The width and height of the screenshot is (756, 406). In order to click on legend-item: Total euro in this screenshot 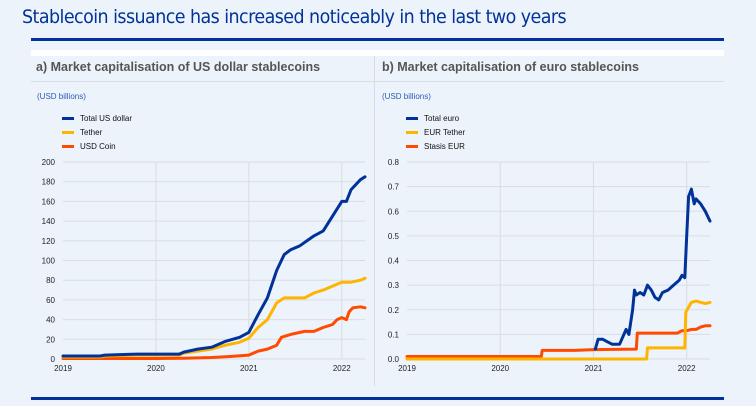, I will do `click(435, 118)`.